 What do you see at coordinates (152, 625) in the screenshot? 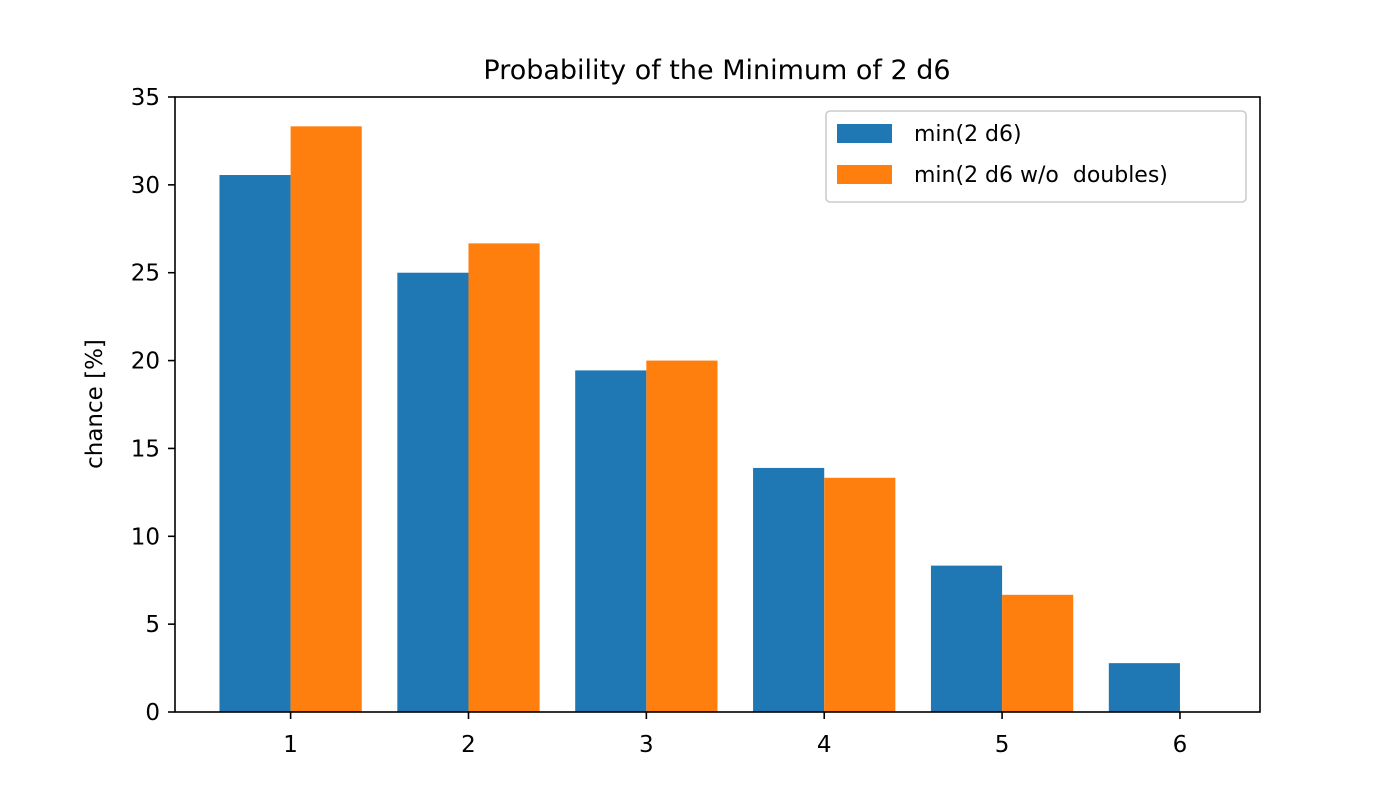
I see `y-tick-label: 5` at bounding box center [152, 625].